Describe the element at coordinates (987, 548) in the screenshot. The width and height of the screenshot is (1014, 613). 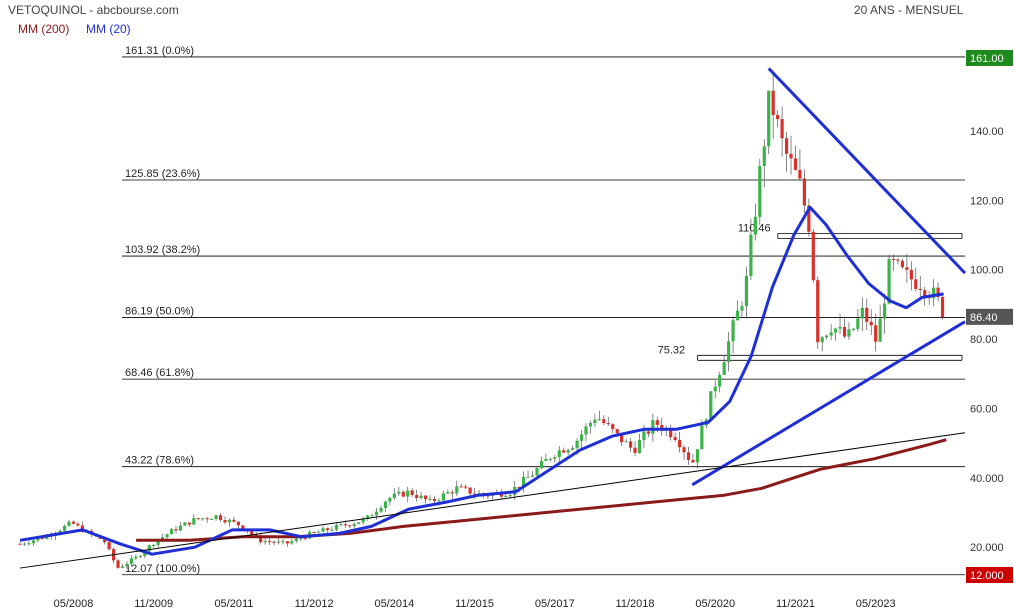
I see `y-tick-label: 20.000` at that location.